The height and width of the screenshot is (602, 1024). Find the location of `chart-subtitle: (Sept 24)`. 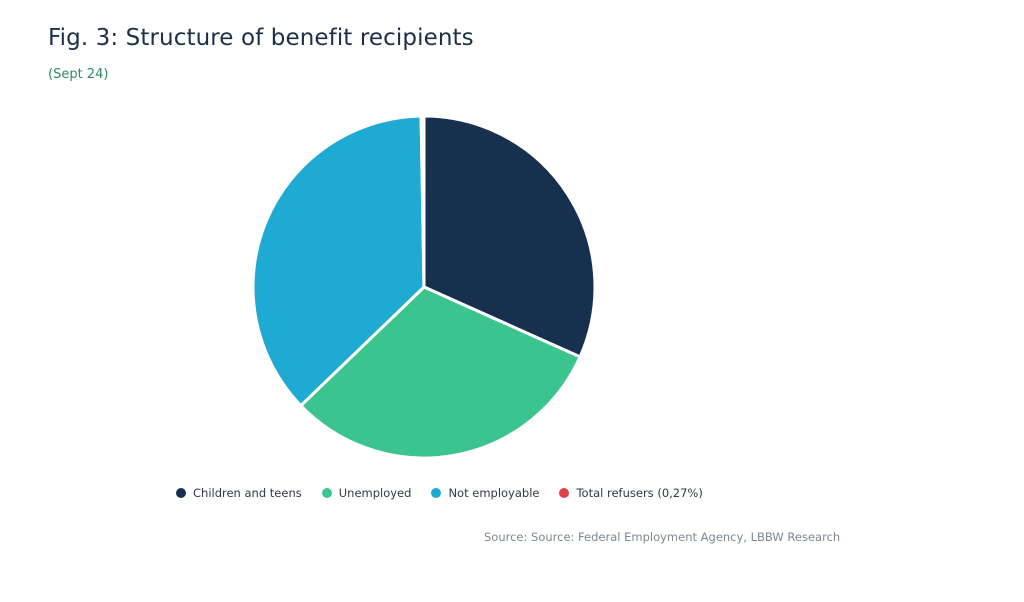

chart-subtitle: (Sept 24) is located at coordinates (78, 74).